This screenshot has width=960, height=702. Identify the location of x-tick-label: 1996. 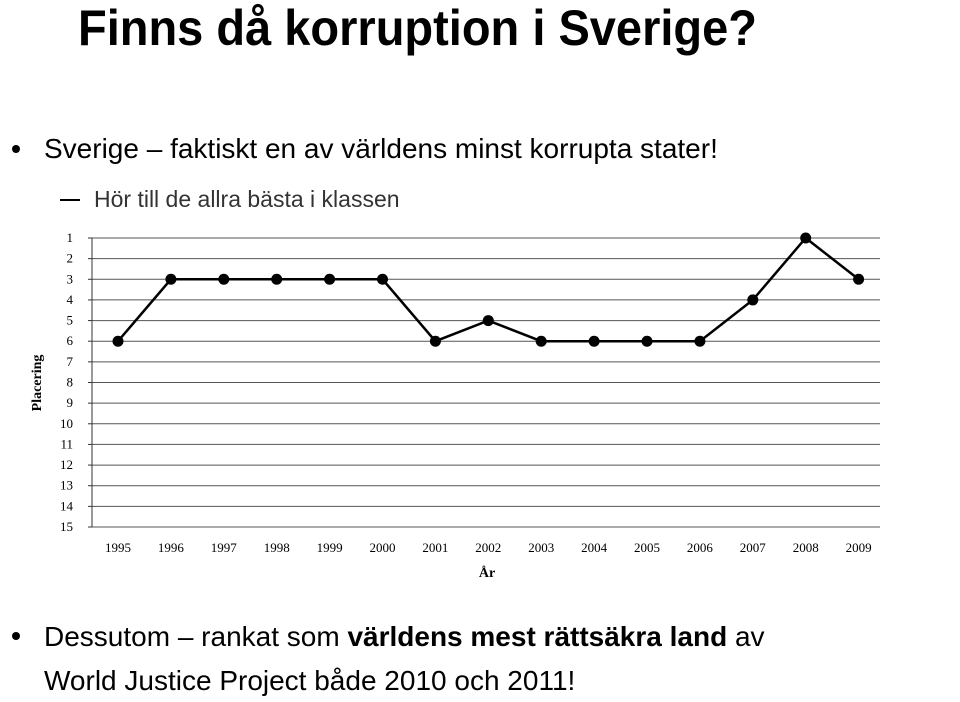
(171, 547).